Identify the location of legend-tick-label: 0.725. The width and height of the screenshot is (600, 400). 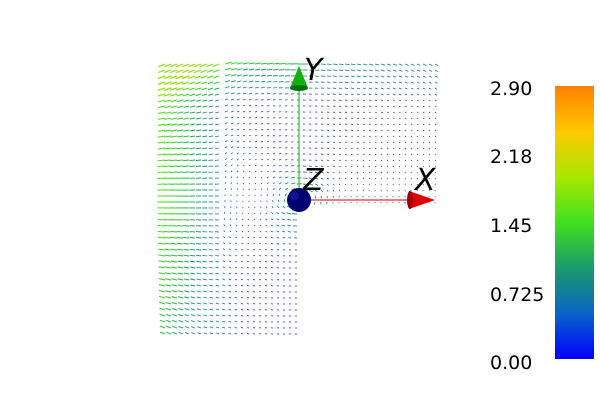
(517, 295).